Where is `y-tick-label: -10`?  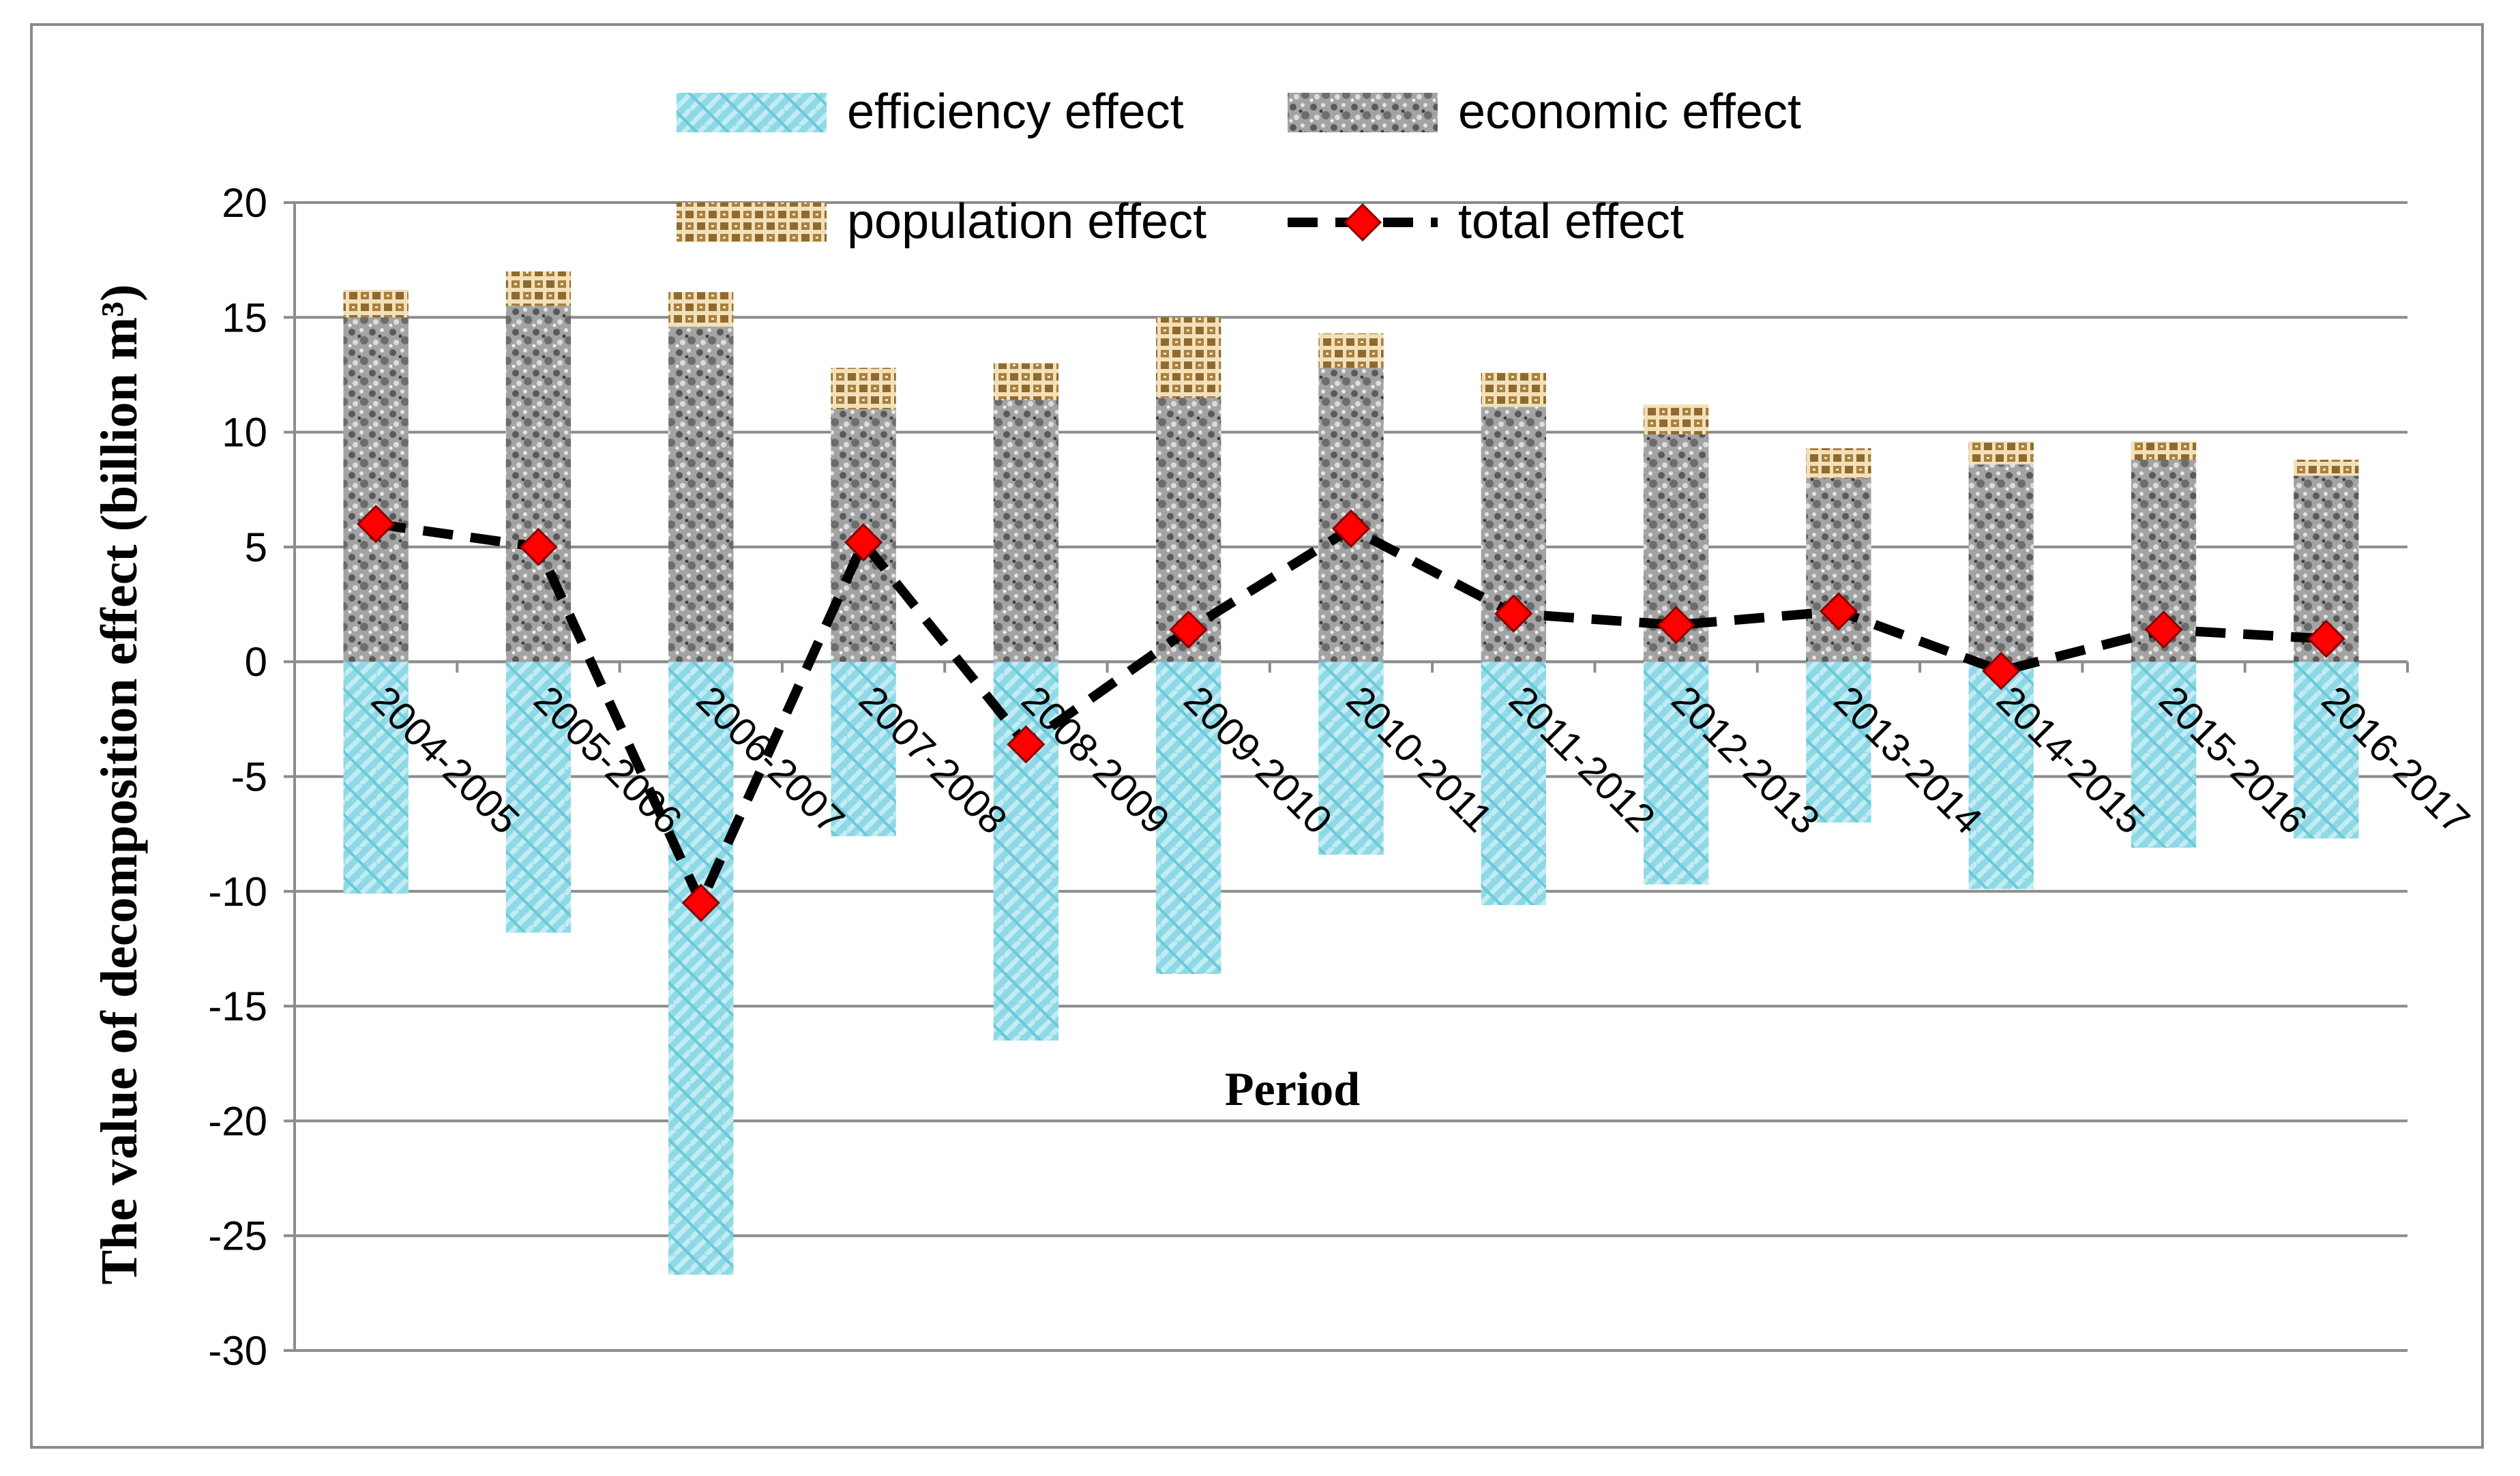 y-tick-label: -10 is located at coordinates (237, 892).